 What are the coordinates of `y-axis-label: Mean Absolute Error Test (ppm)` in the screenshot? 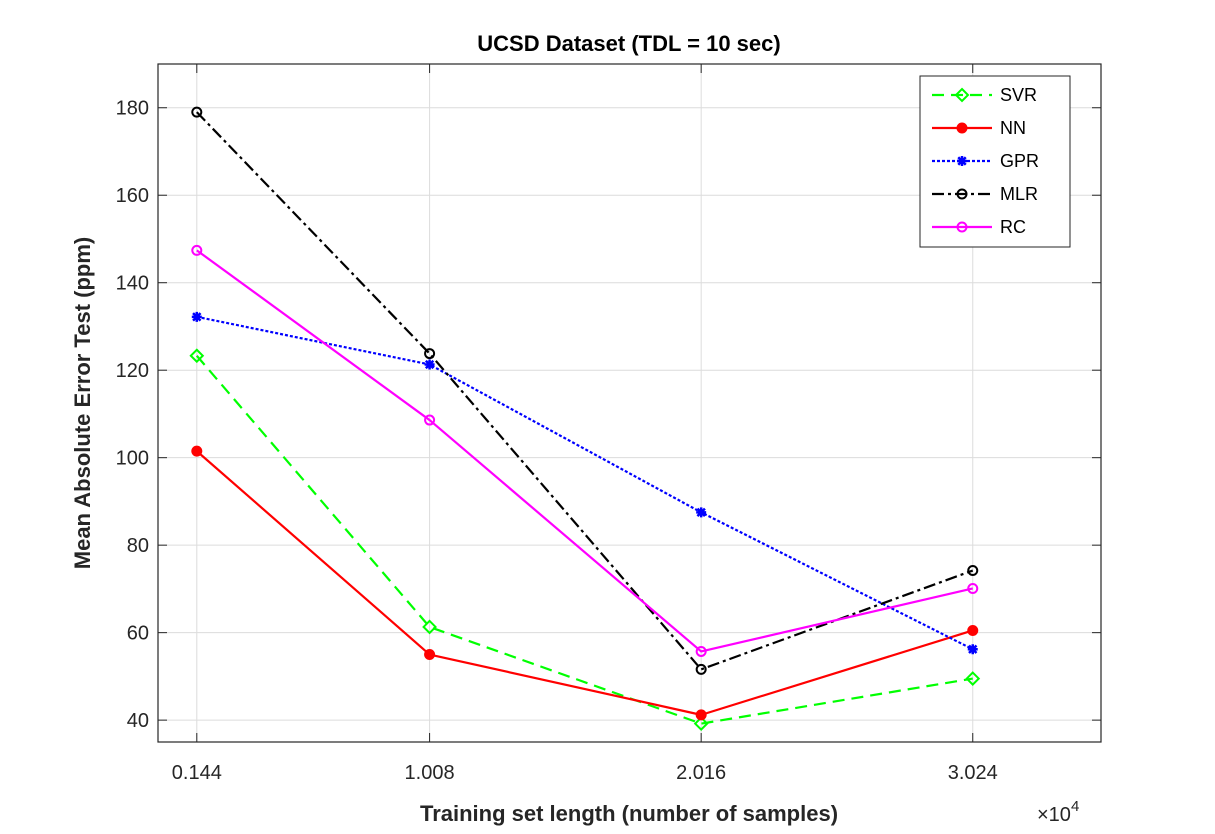 It's located at (82, 403).